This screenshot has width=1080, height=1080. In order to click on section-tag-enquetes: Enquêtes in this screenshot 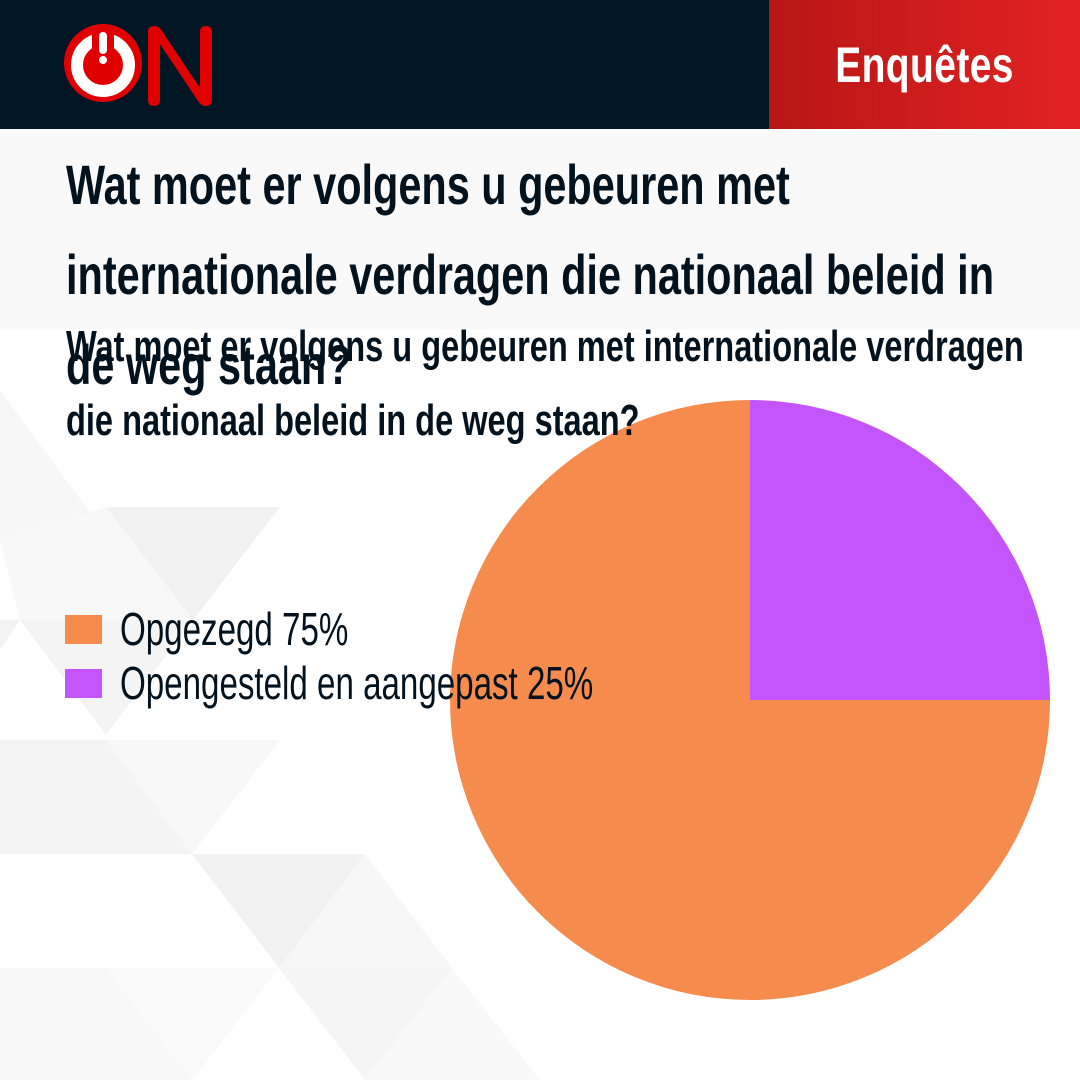, I will do `click(924, 64)`.